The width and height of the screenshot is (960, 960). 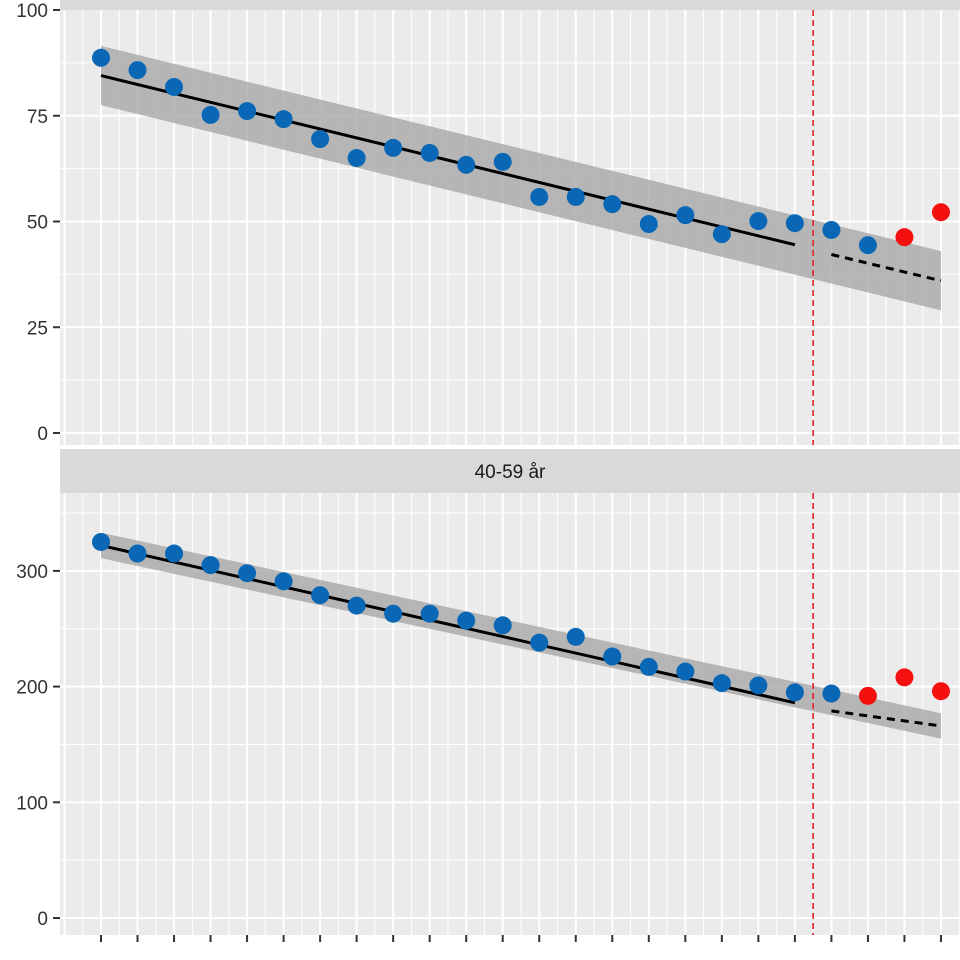 I want to click on y-tick-label: 25, so click(x=37, y=328).